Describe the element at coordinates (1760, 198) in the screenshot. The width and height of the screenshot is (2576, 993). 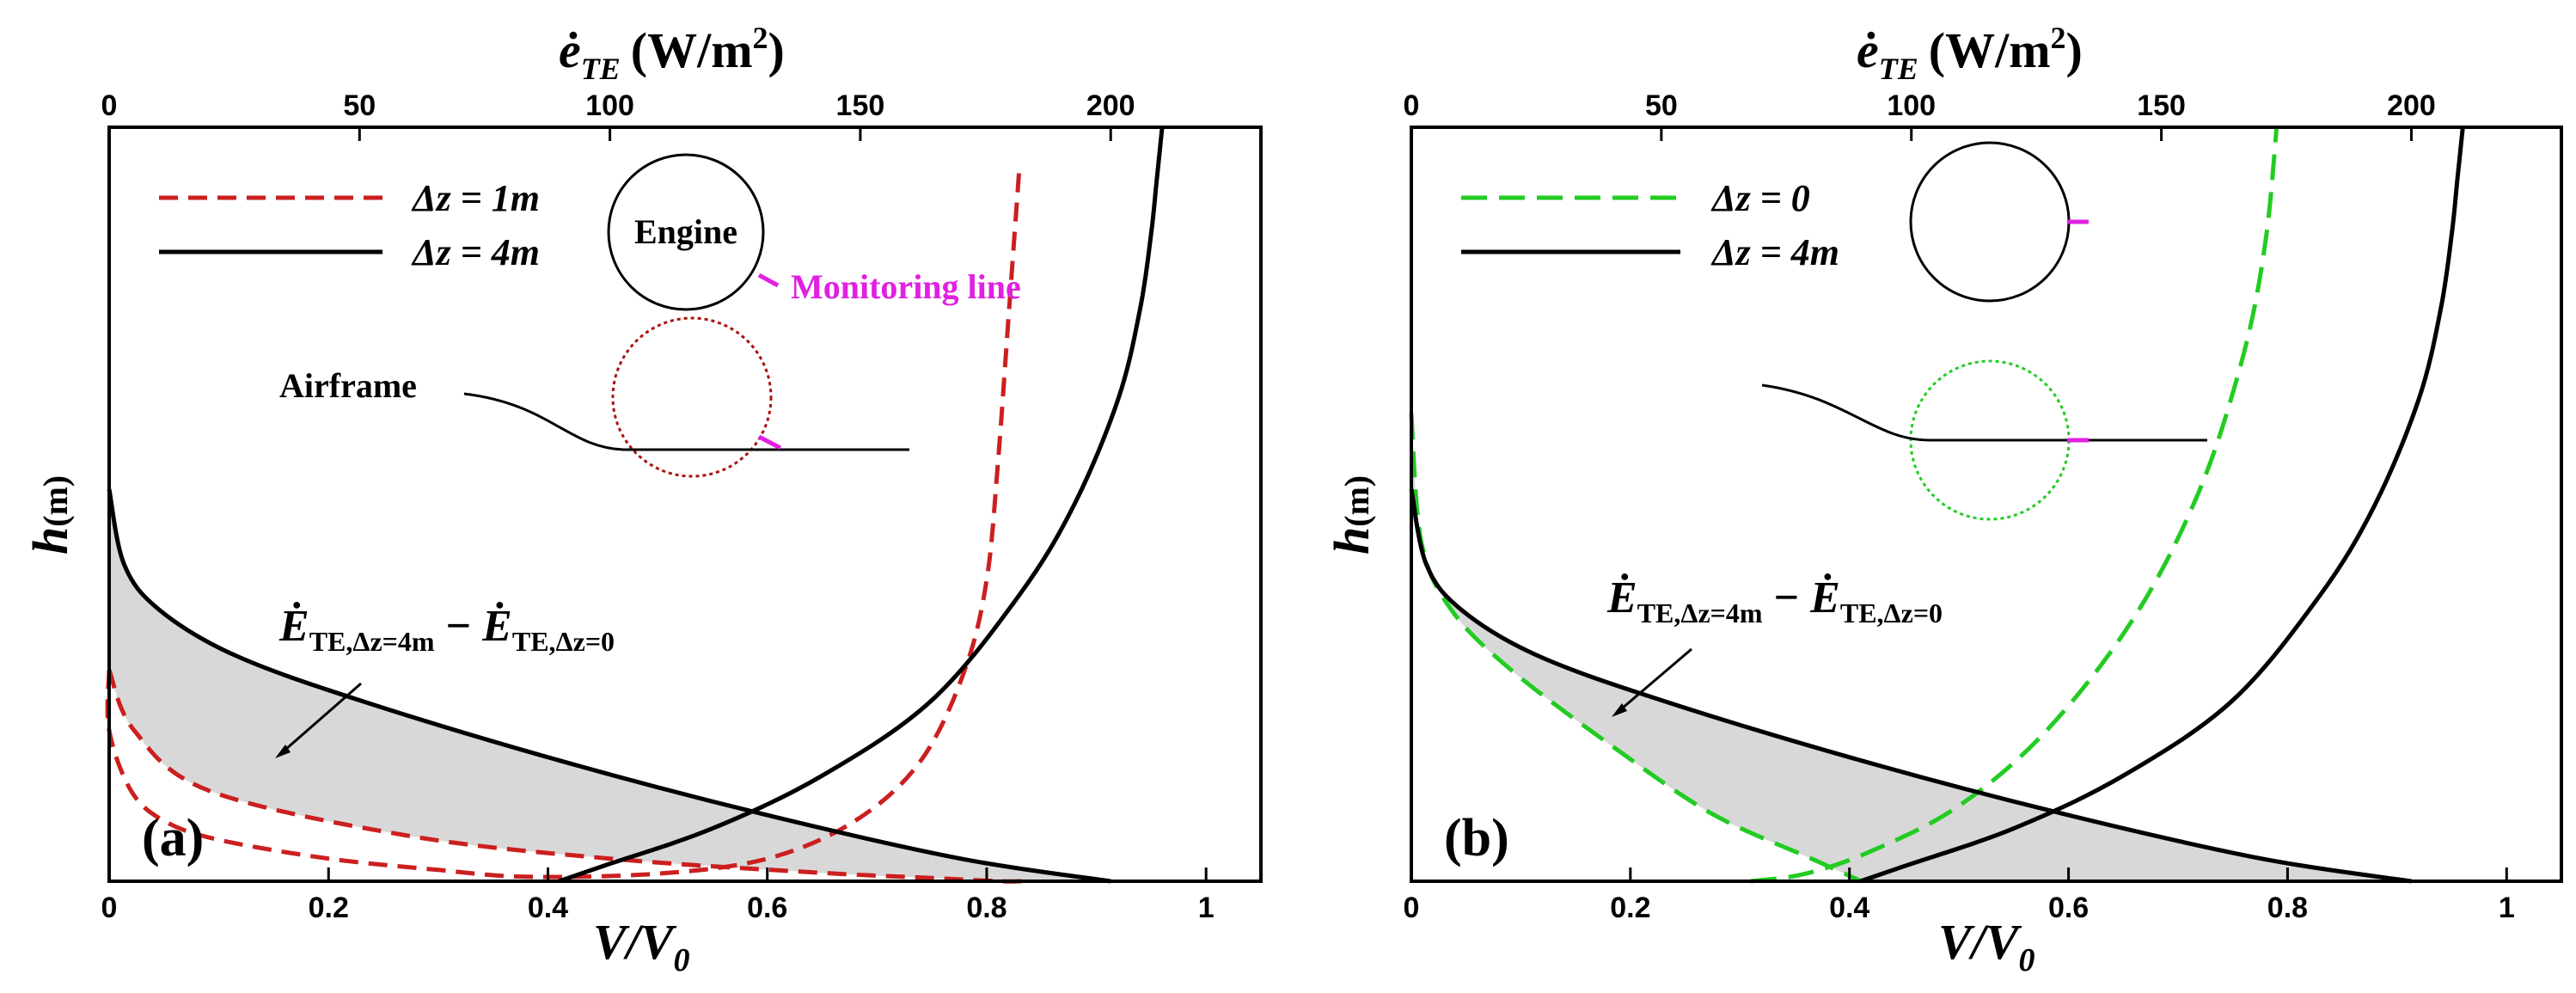
I see `legend-label-dz0: Δz = 0` at that location.